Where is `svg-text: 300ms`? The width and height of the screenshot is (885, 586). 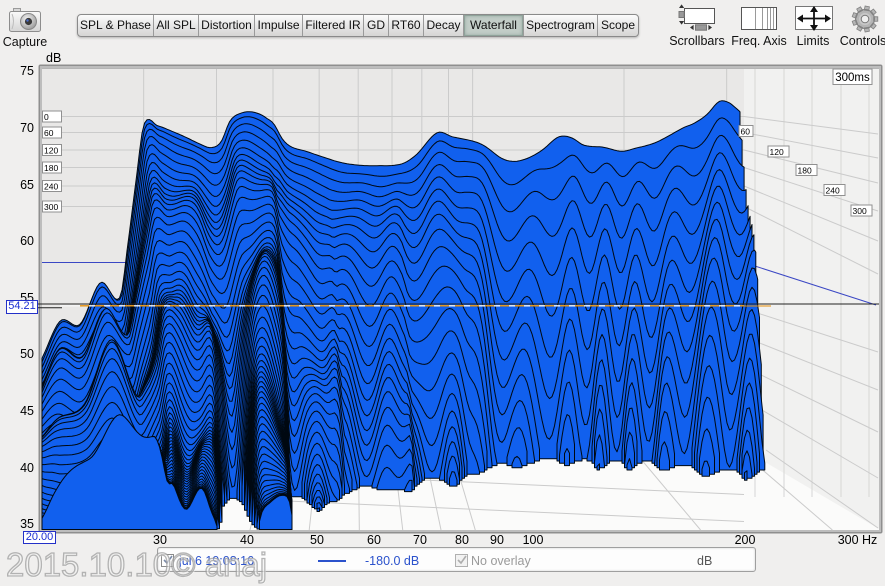
svg-text: 300ms is located at coordinates (852, 78).